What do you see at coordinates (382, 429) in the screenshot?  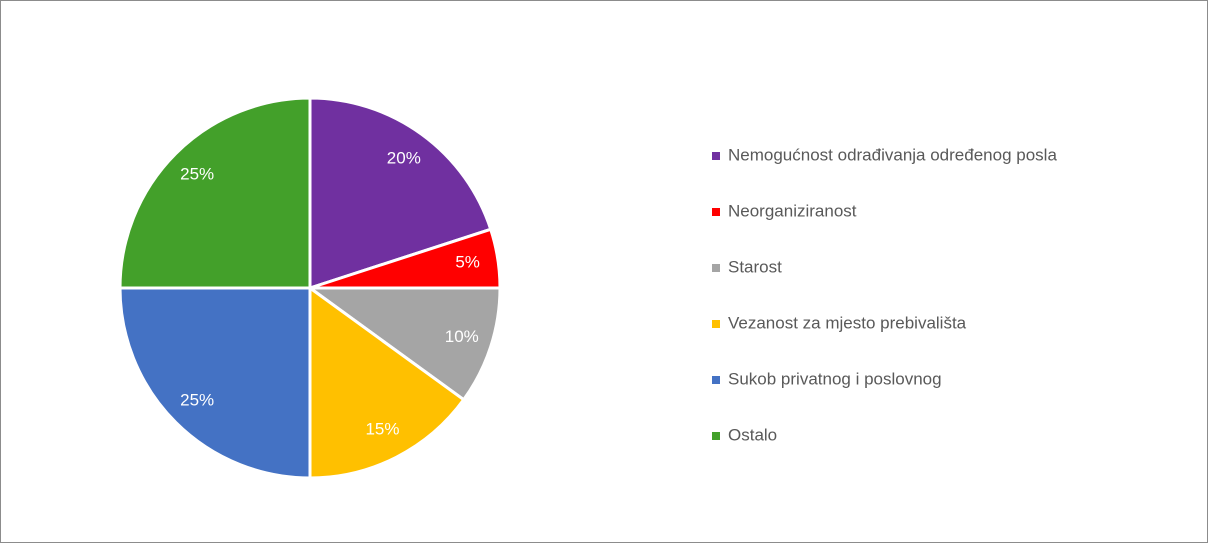 I see `data-label: 15%` at bounding box center [382, 429].